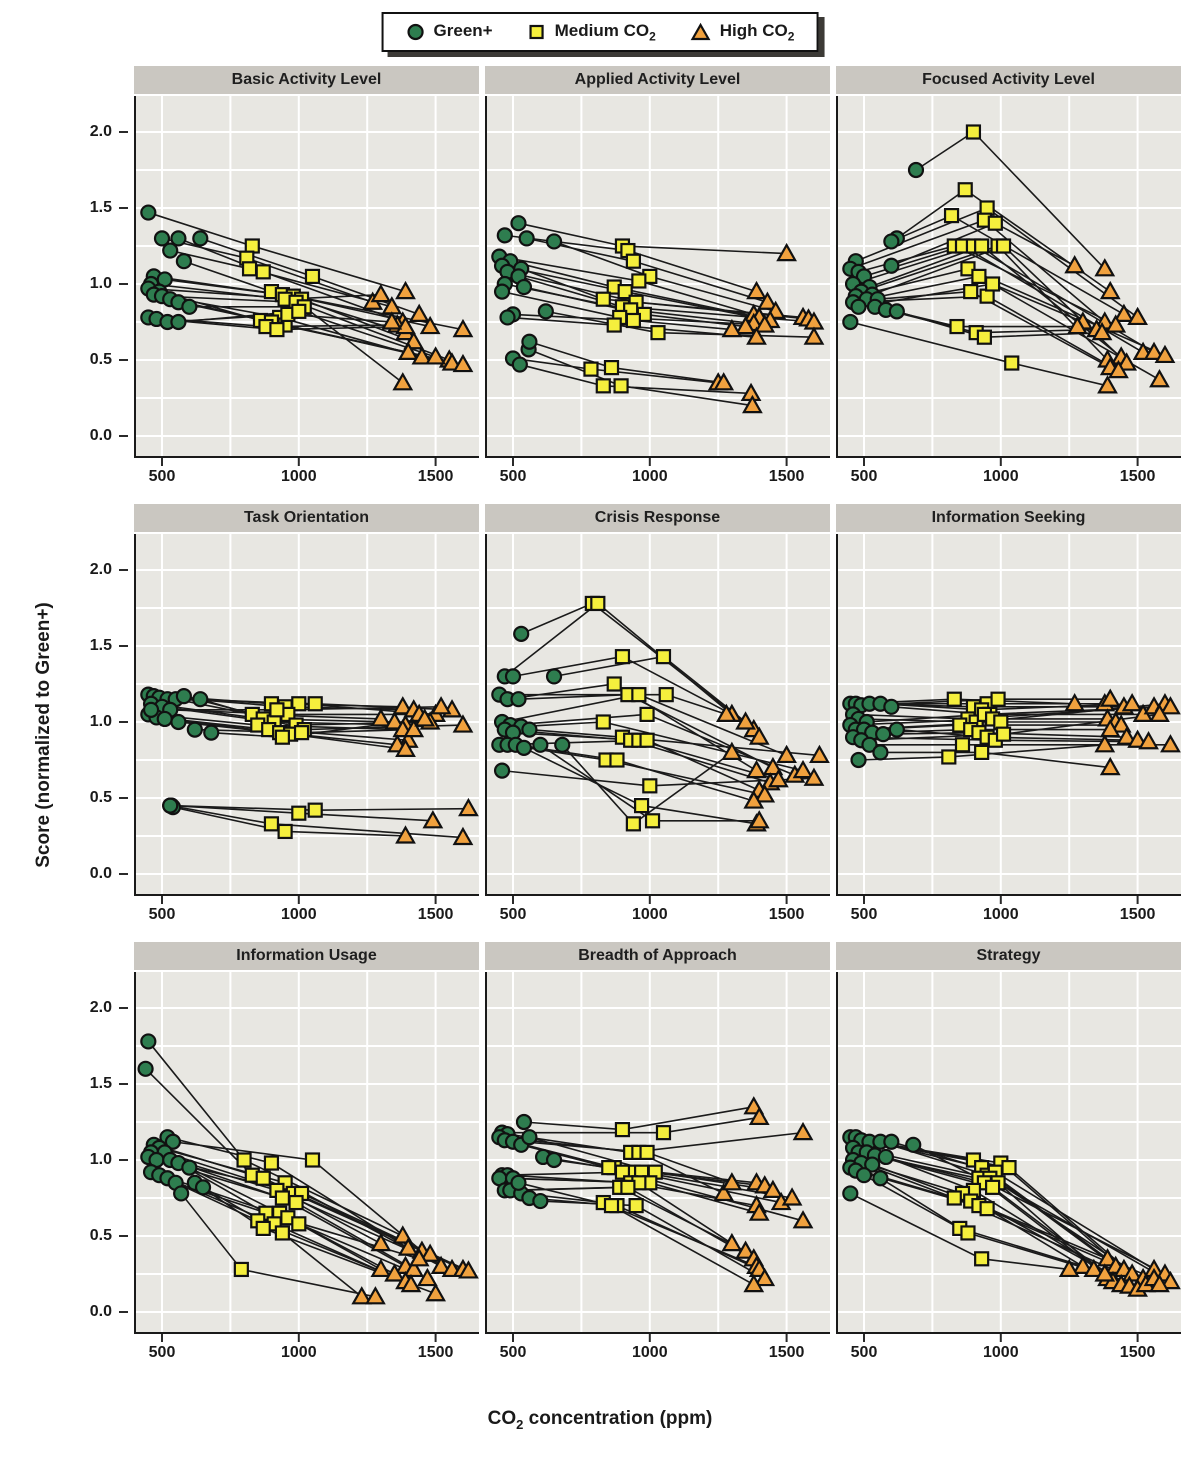 The image size is (1200, 1462). I want to click on panel-title: Task Orientation, so click(306, 518).